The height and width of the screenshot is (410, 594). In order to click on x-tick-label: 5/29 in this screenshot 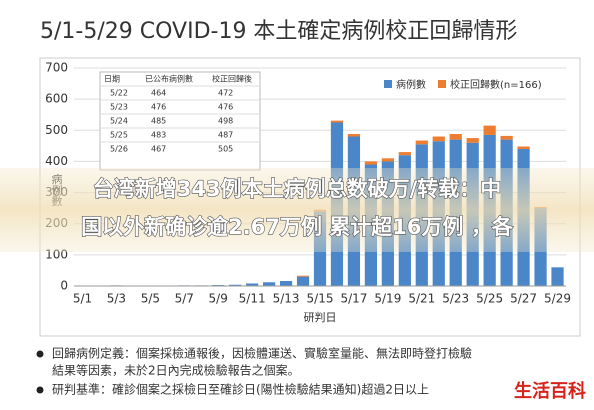, I will do `click(557, 299)`.